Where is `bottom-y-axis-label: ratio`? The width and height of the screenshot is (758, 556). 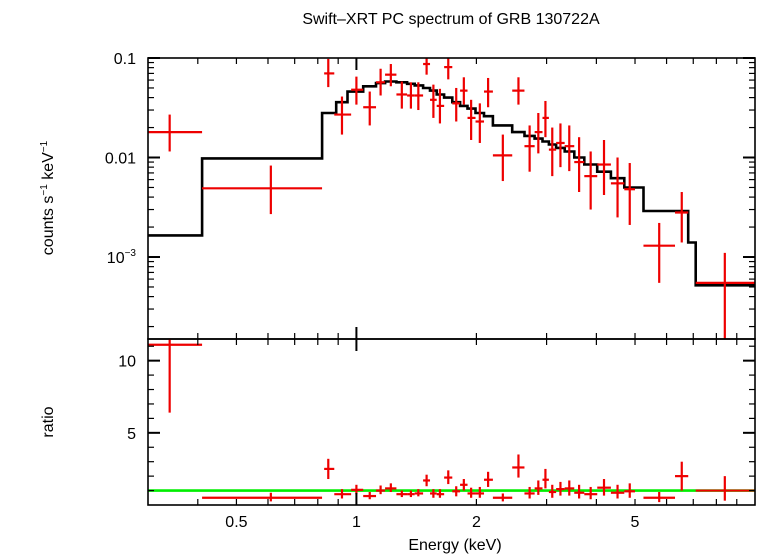 bottom-y-axis-label: ratio is located at coordinates (48, 421).